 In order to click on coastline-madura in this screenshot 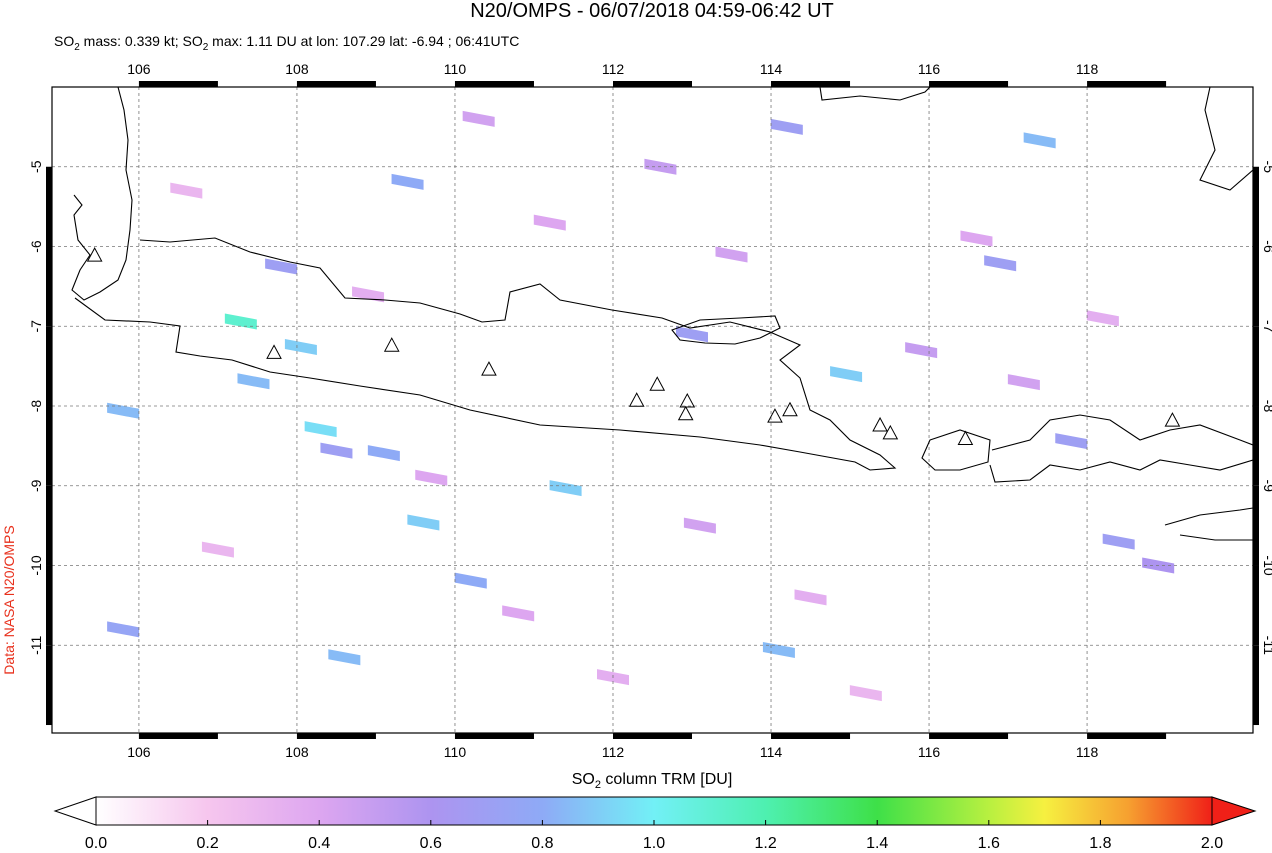, I will do `click(726, 330)`.